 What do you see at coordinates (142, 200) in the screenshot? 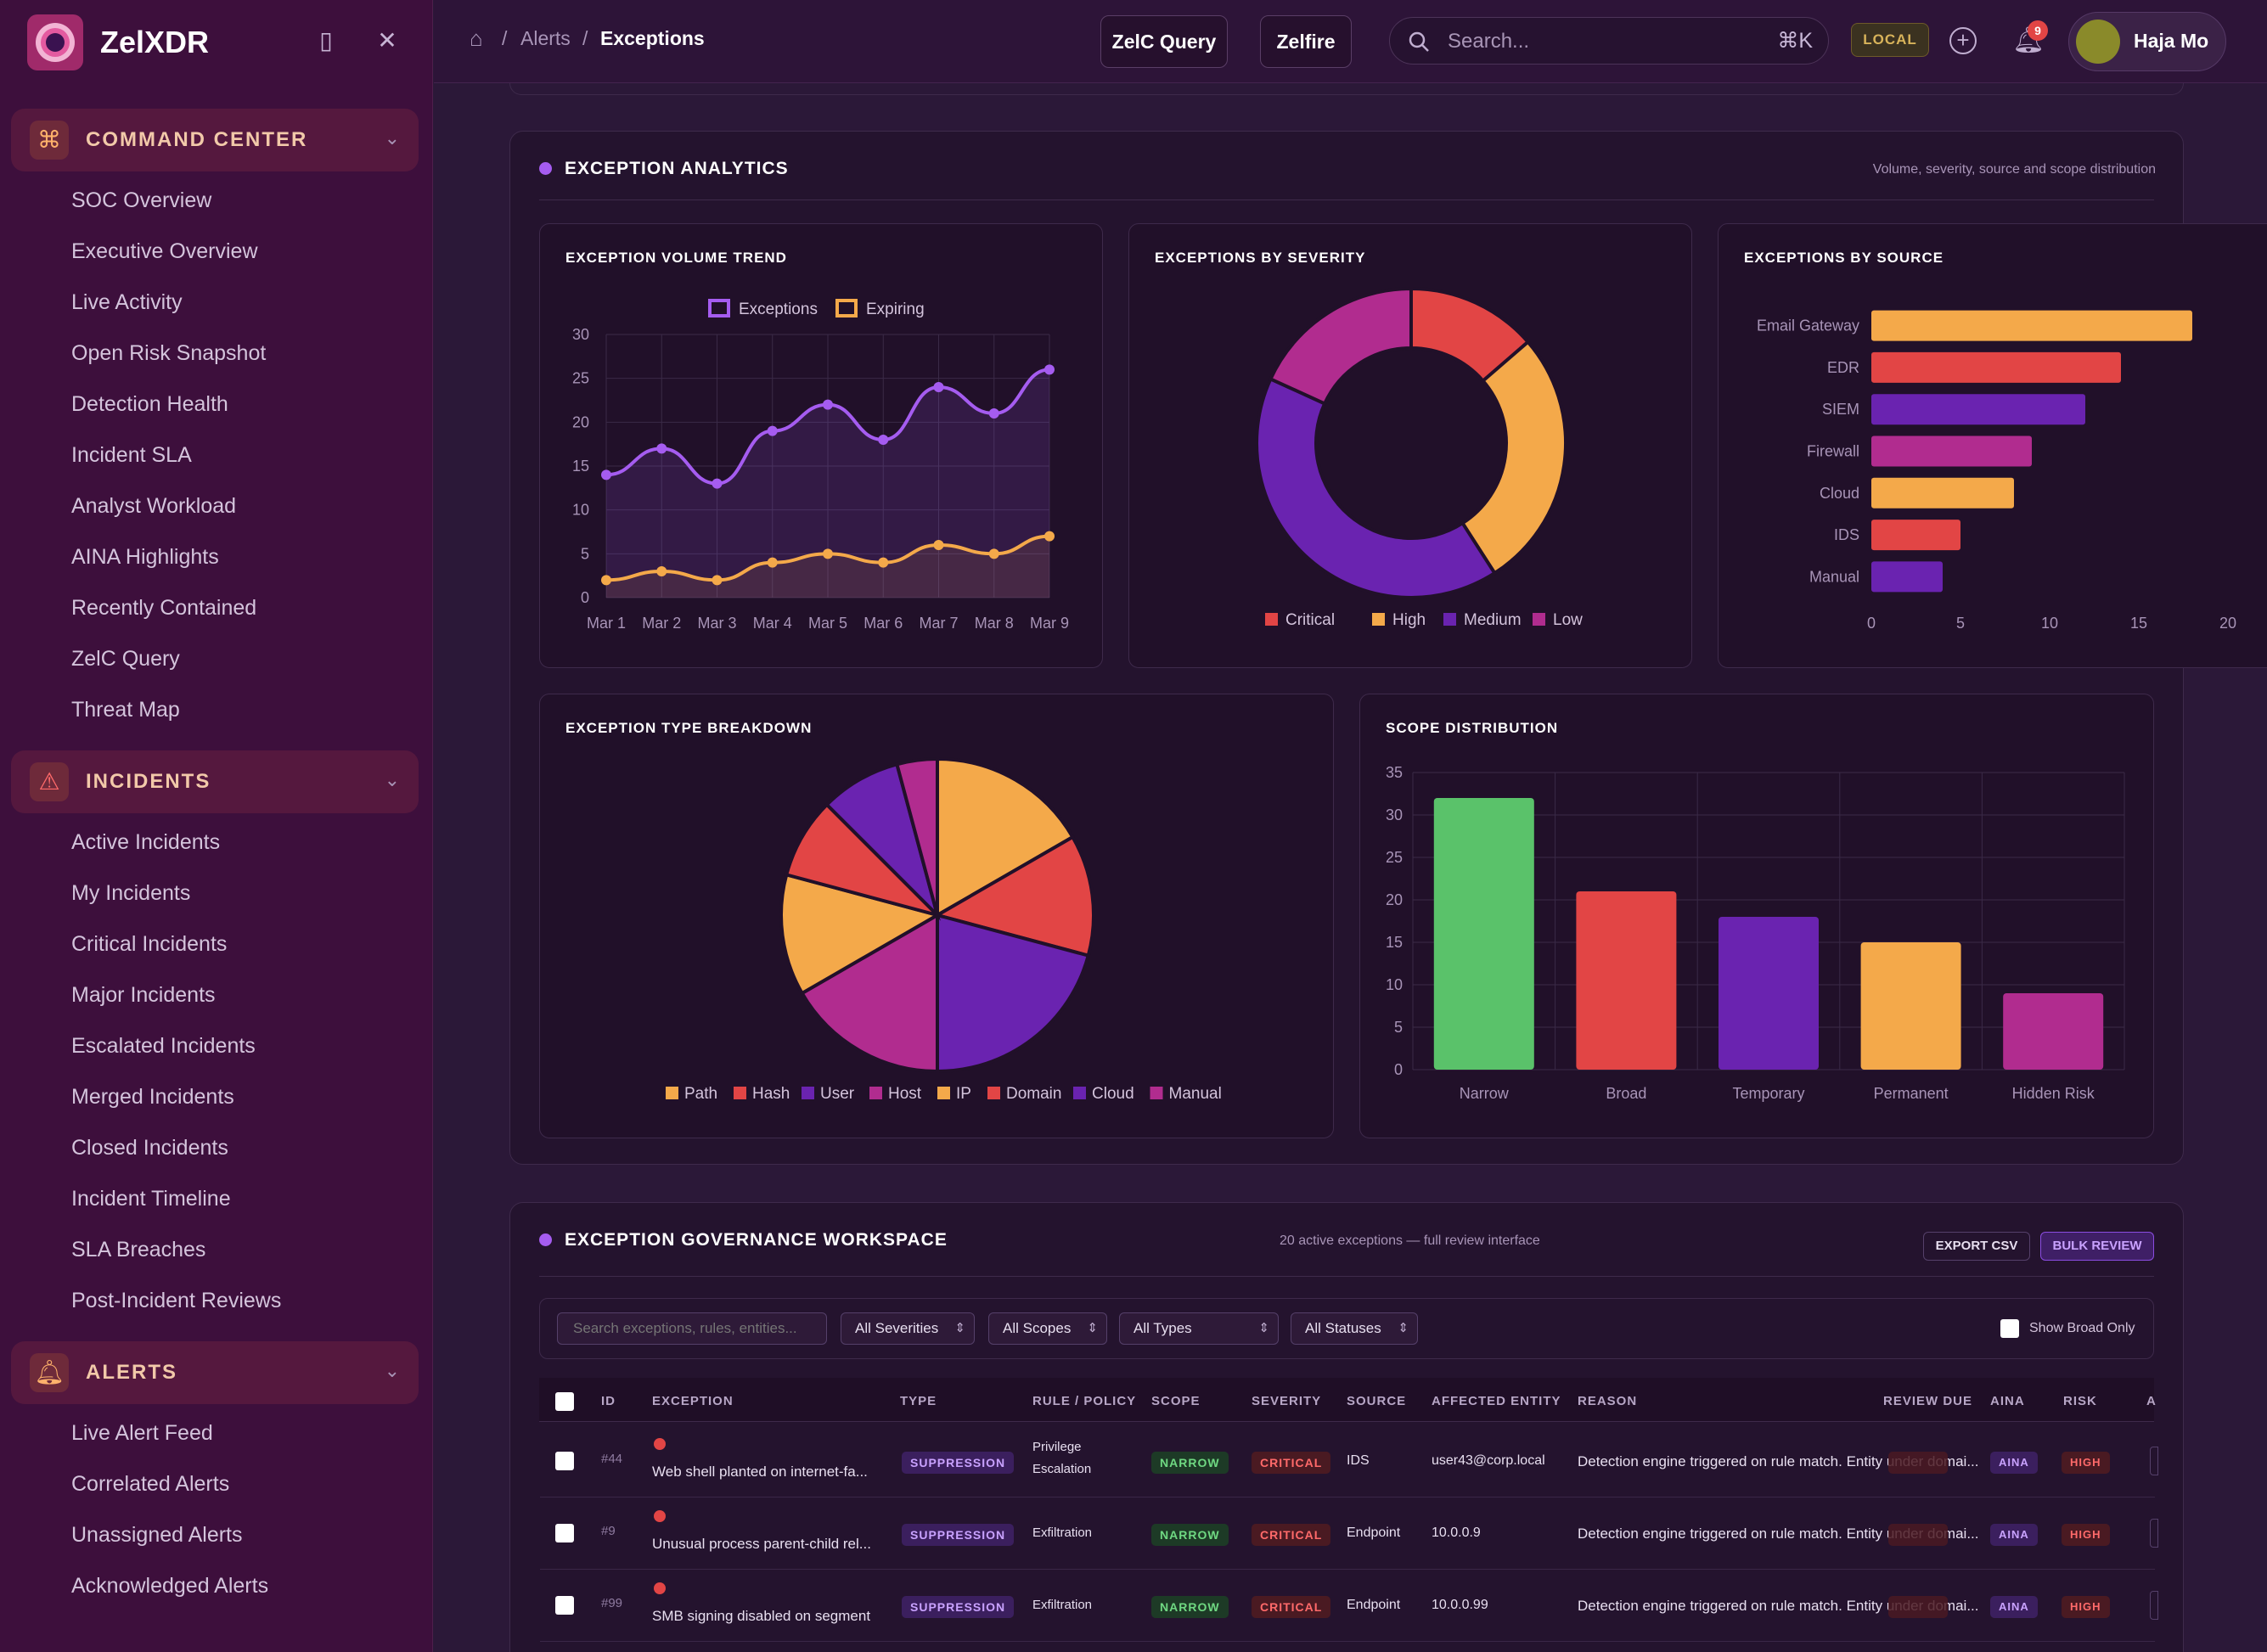
I see `sidebar-item: SOC Overview` at bounding box center [142, 200].